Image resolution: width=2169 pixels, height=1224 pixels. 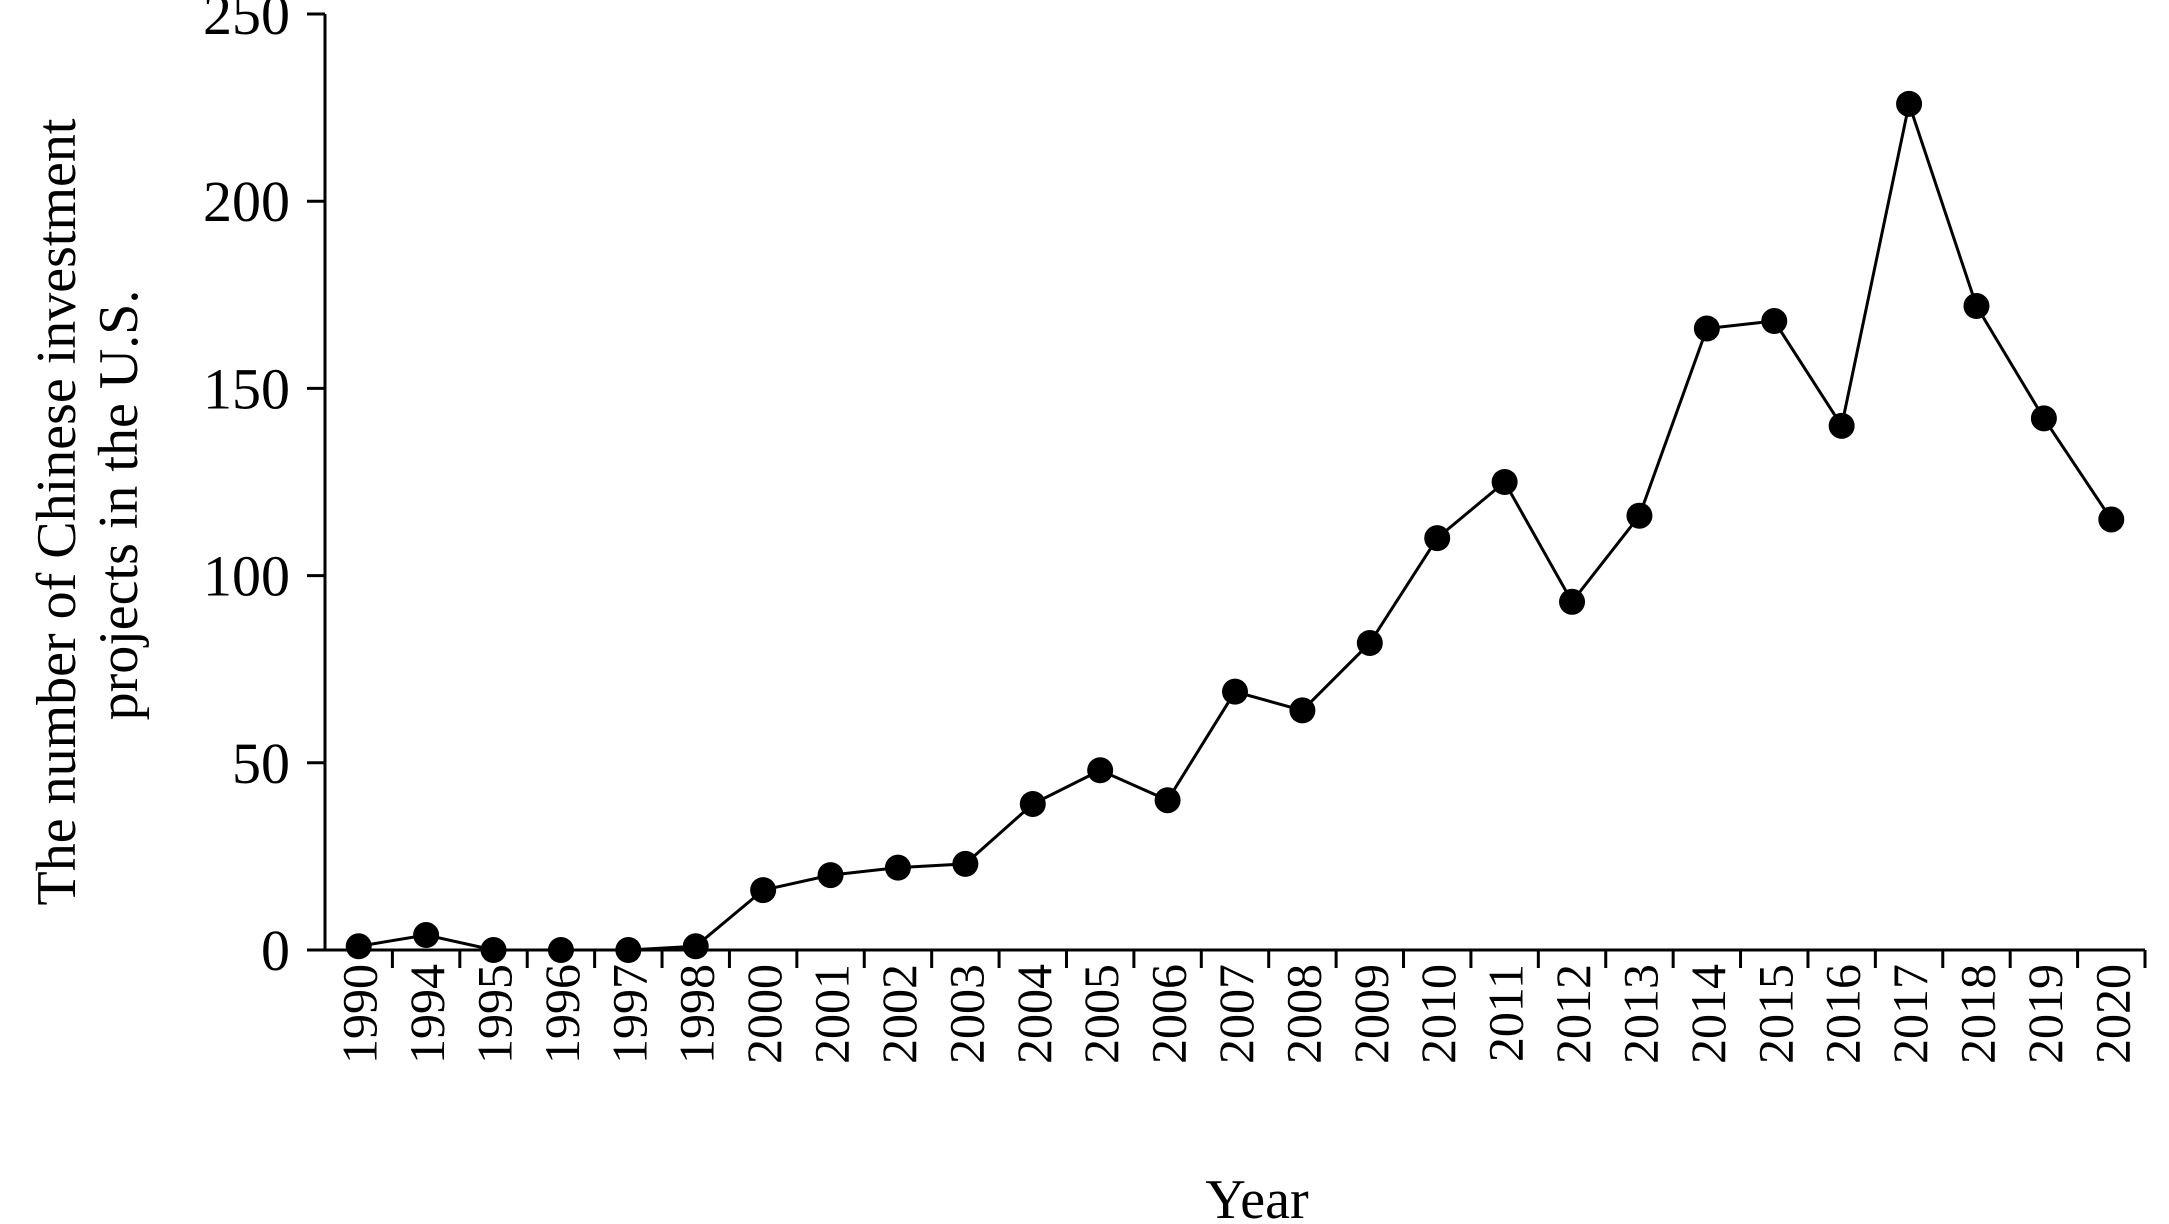 What do you see at coordinates (764, 1014) in the screenshot?
I see `x-tick-label: 2000` at bounding box center [764, 1014].